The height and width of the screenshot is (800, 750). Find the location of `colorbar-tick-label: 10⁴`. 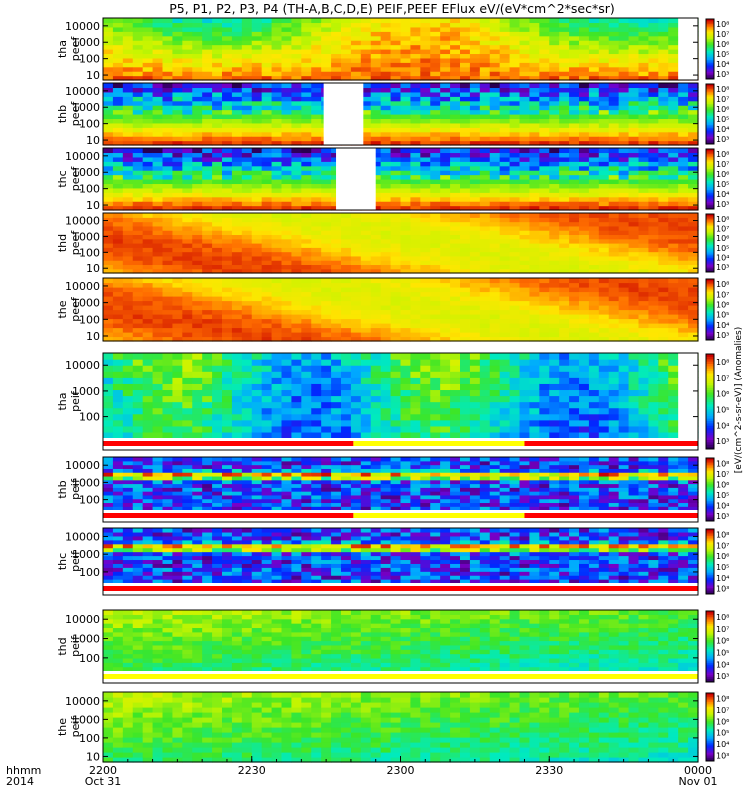

colorbar-tick-label: 10⁴ is located at coordinates (722, 194).